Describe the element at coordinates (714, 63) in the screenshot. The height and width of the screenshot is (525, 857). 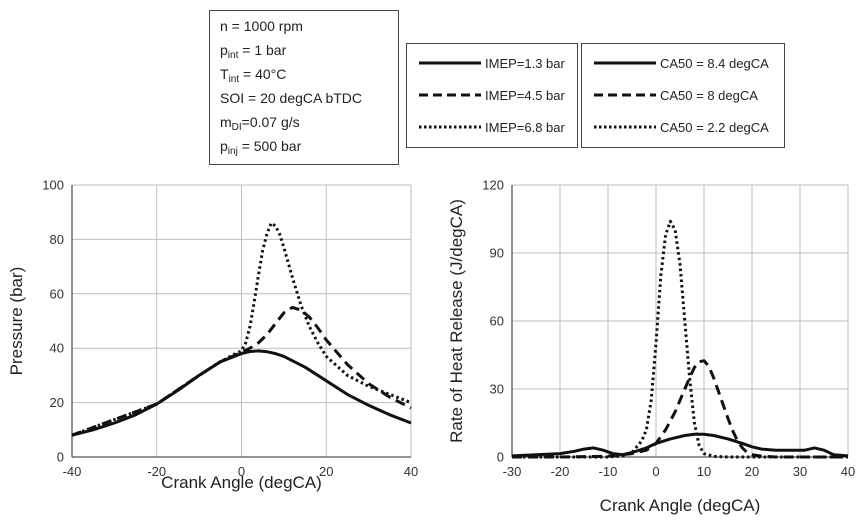
I see `legend-label: CA50 = 8.4 degCA` at that location.